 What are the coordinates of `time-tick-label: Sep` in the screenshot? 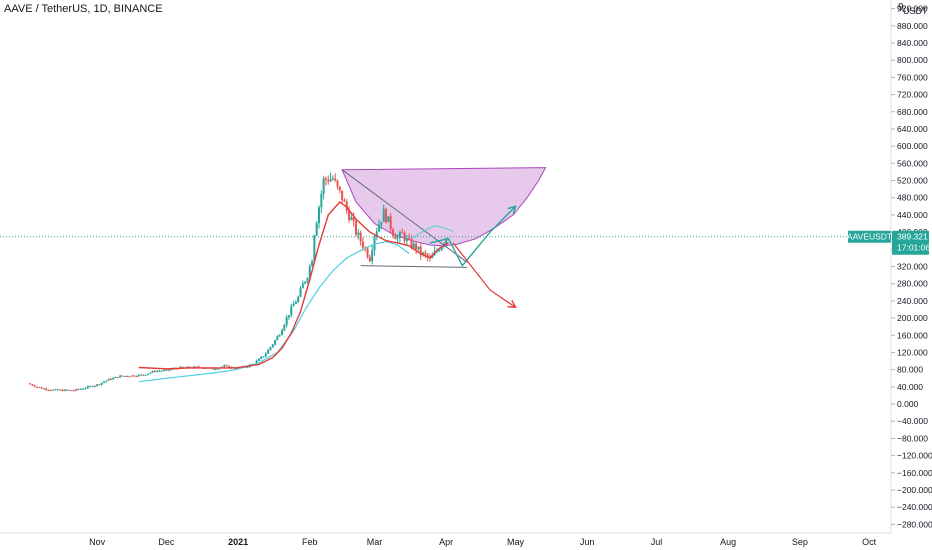 It's located at (800, 542).